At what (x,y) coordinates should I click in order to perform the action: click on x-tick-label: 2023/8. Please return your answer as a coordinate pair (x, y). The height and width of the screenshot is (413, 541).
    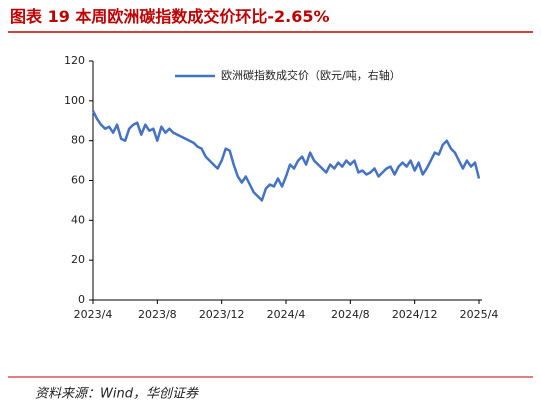
    Looking at the image, I should click on (157, 314).